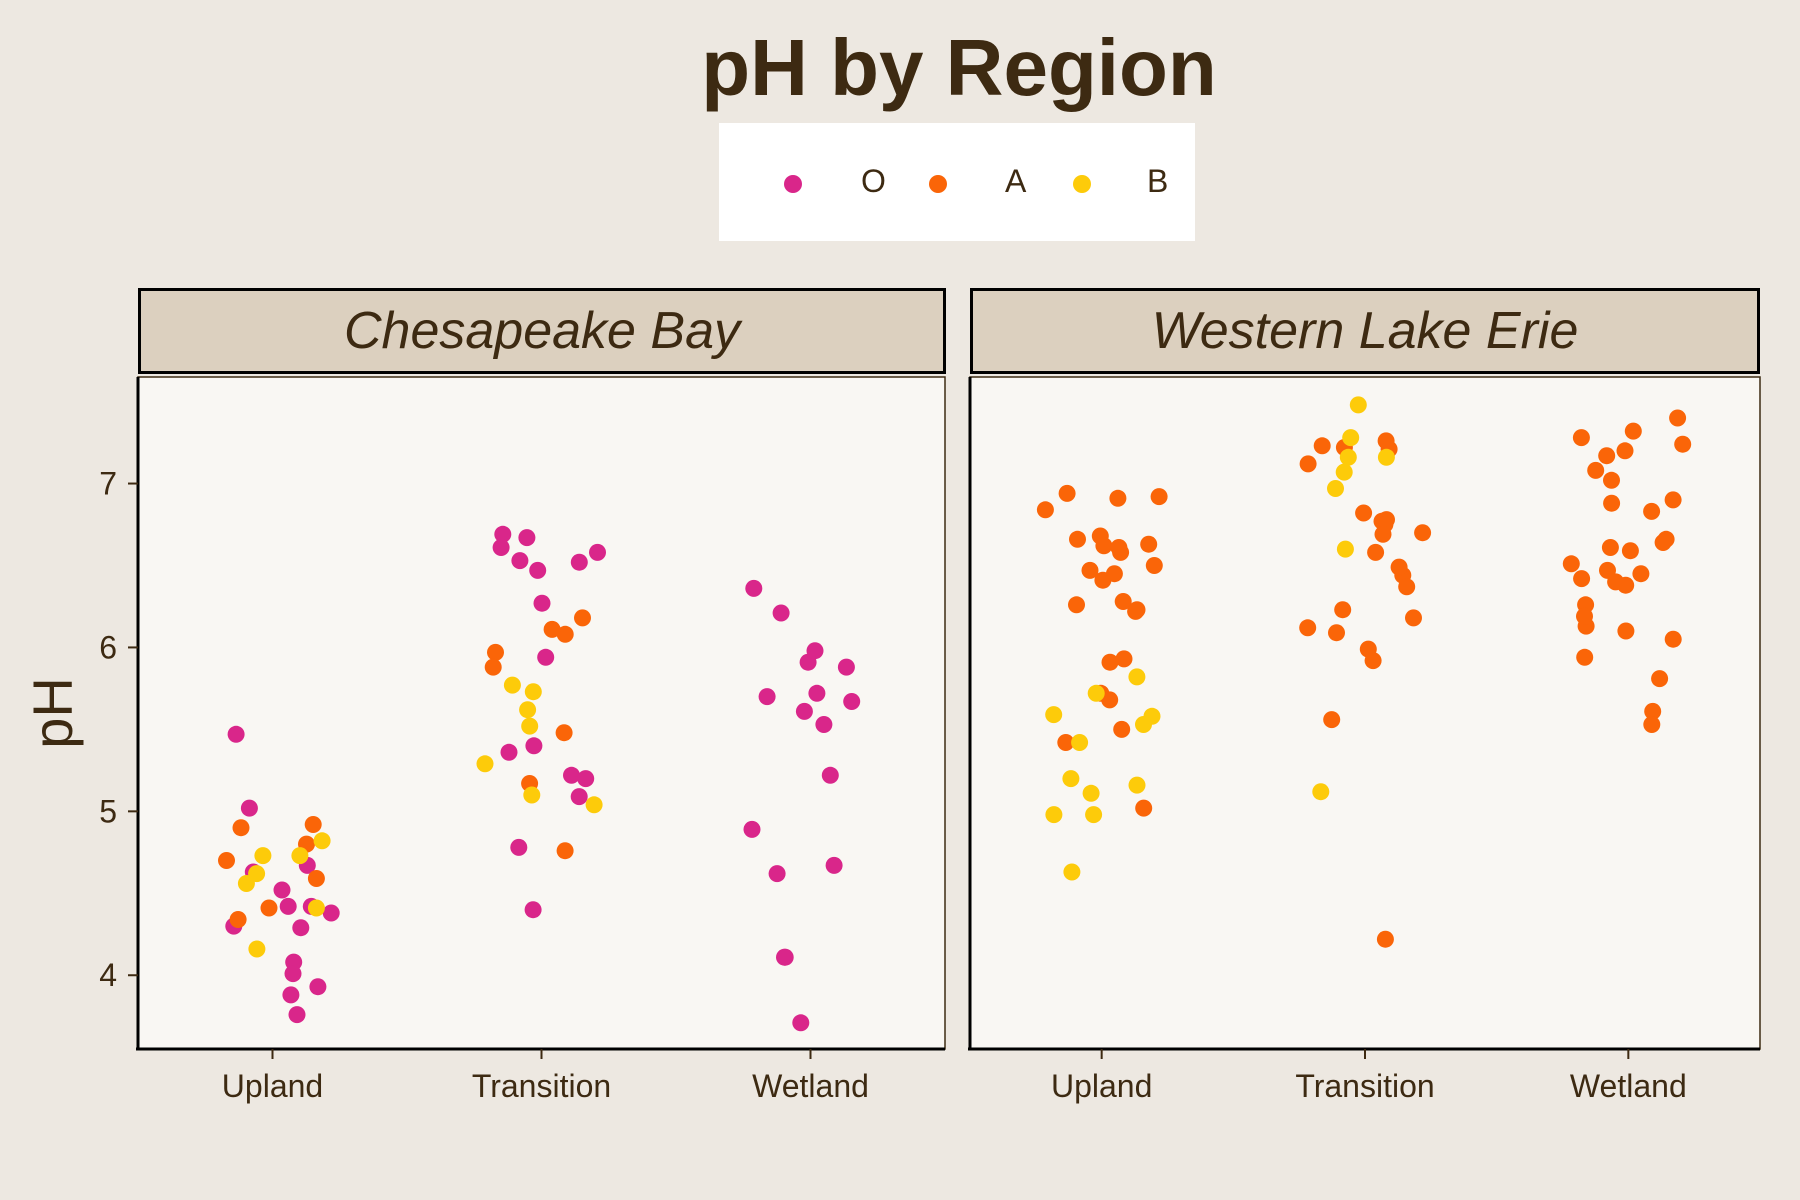 The width and height of the screenshot is (1800, 1200). What do you see at coordinates (108, 647) in the screenshot?
I see `y-tick-label-6: 6` at bounding box center [108, 647].